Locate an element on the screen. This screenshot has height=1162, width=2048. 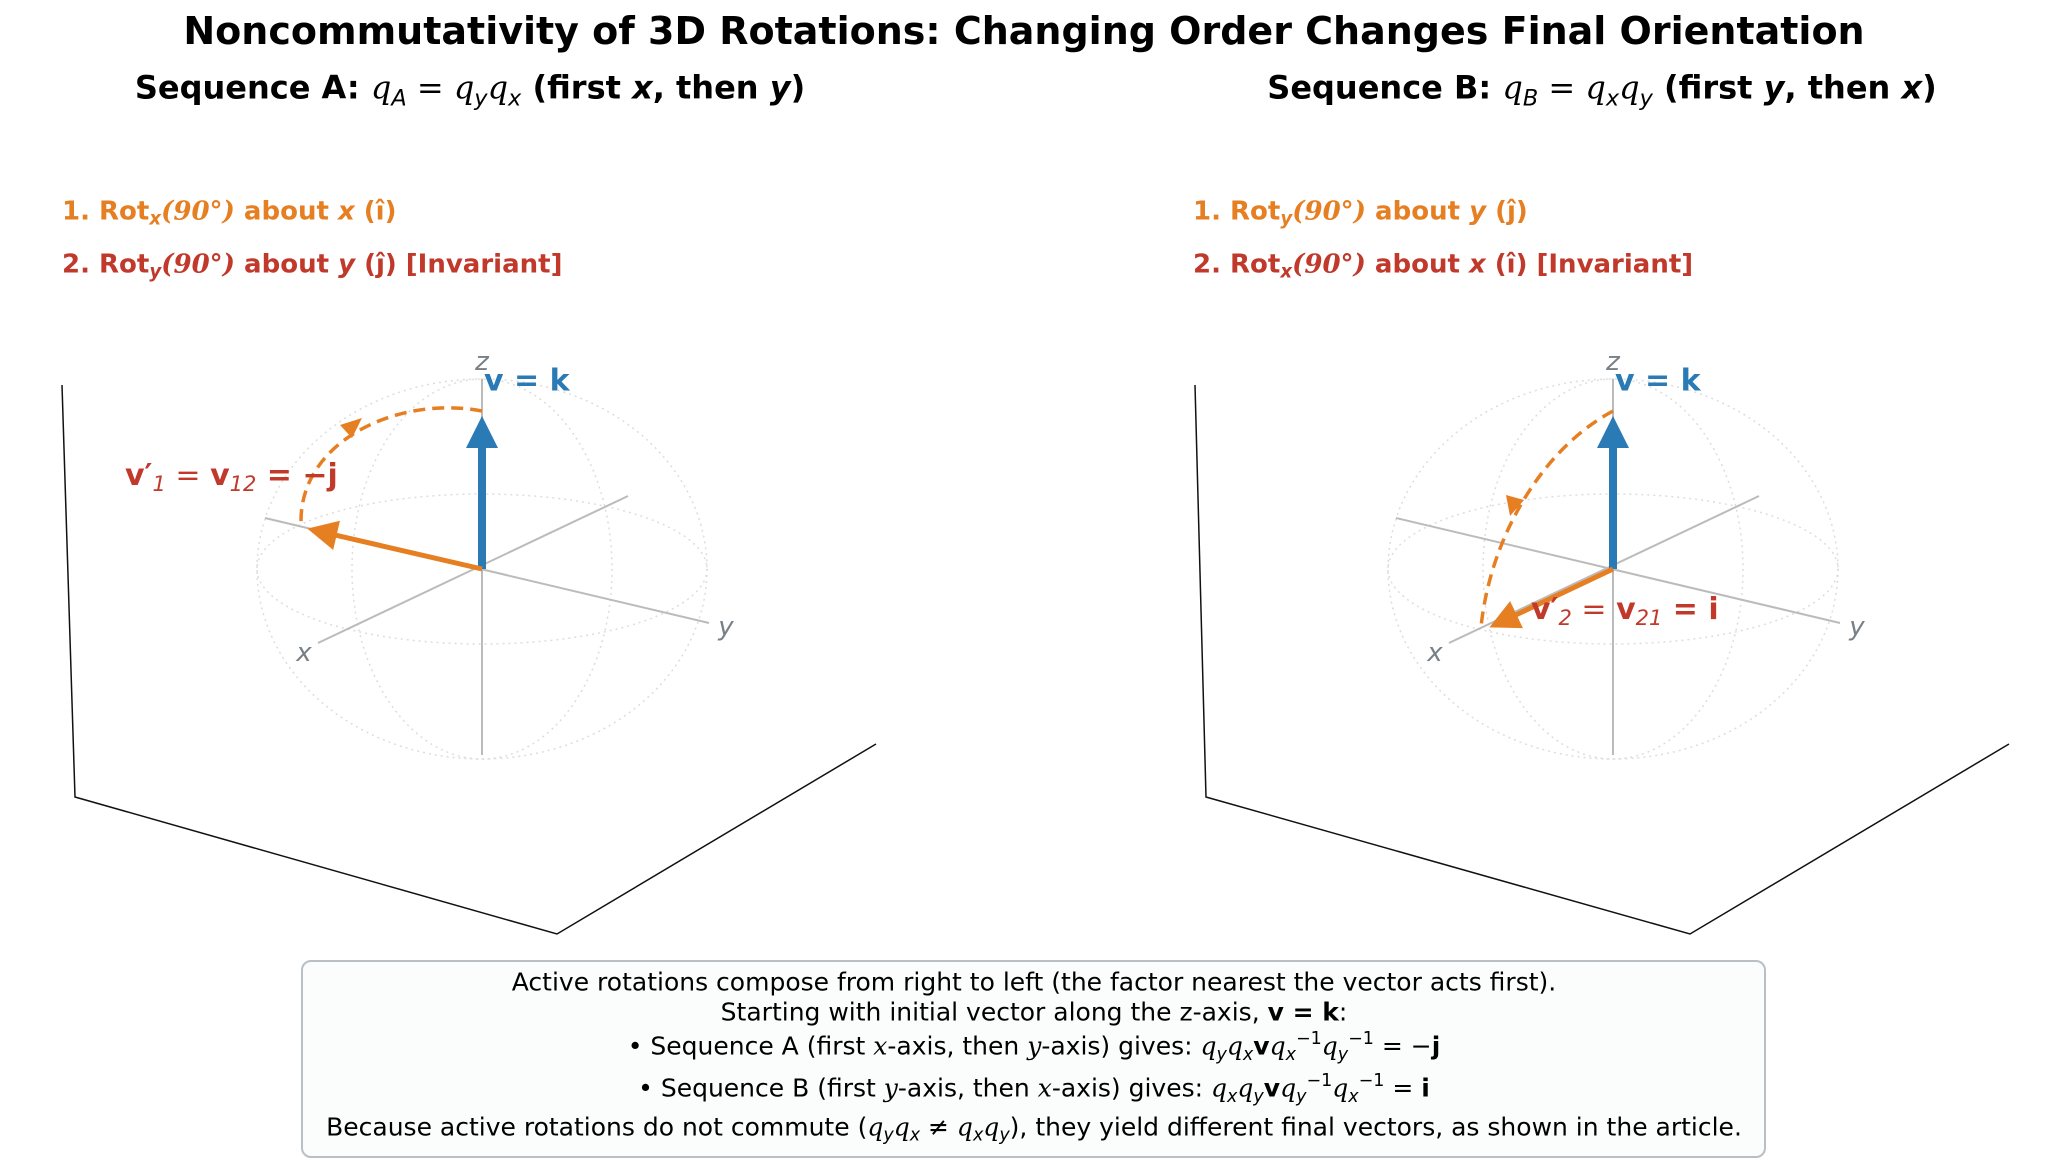
caption-line-part: • Sequence A (first is located at coordinates (750, 1046).